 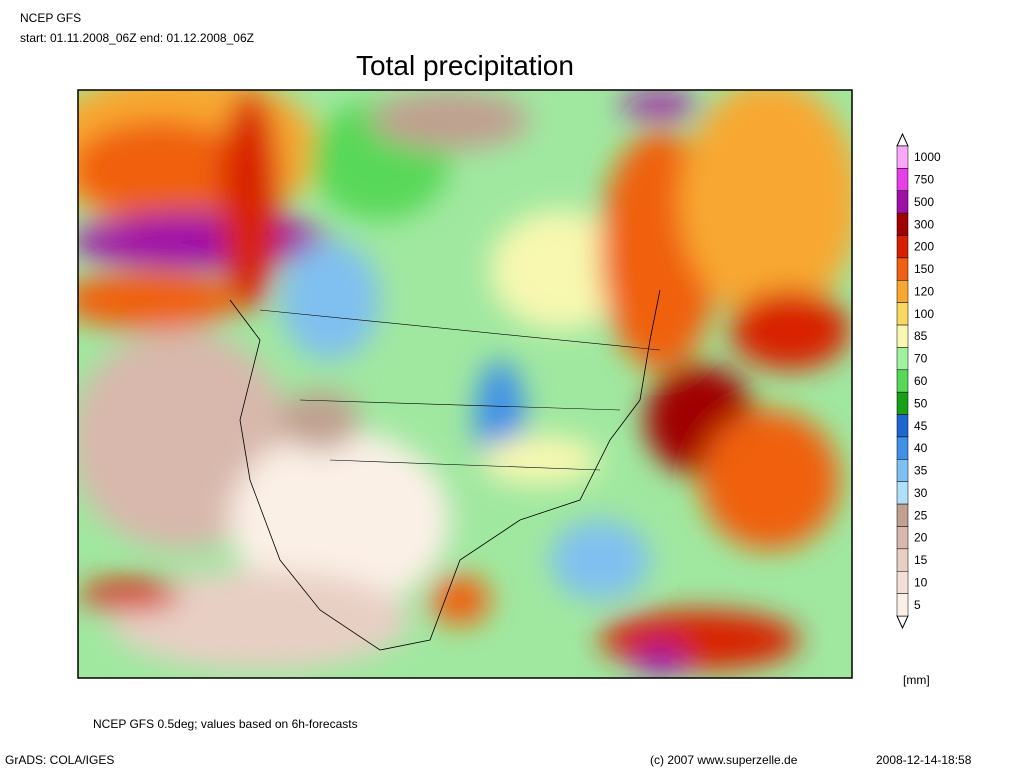 I want to click on title: Total precipitation, so click(x=465, y=65).